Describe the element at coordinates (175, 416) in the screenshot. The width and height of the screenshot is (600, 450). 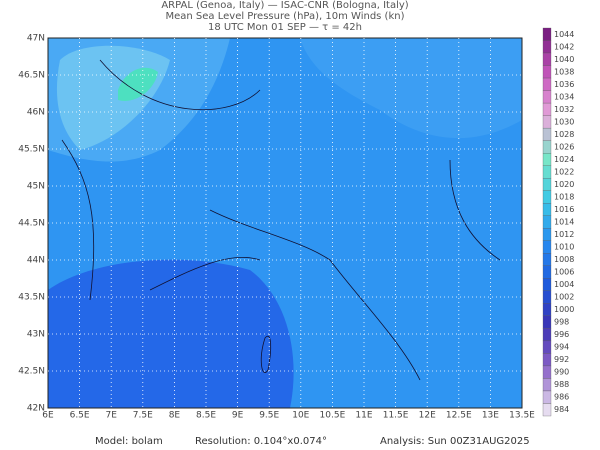
I see `lon-label: 8E` at that location.